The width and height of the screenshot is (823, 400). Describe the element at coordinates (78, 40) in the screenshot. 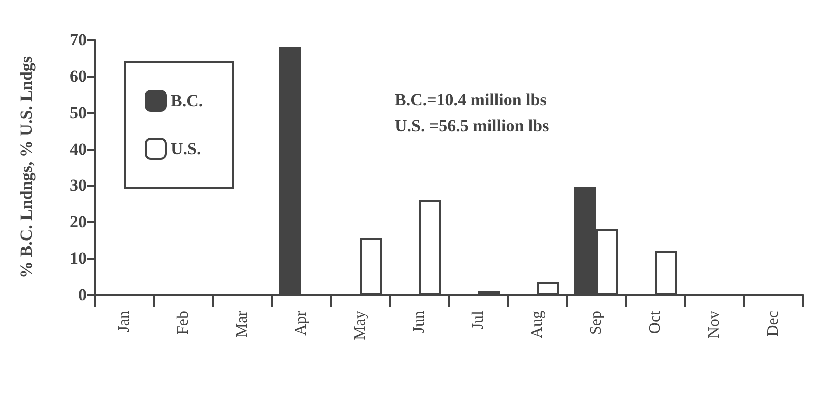

I see `y-tick-label: 70` at that location.